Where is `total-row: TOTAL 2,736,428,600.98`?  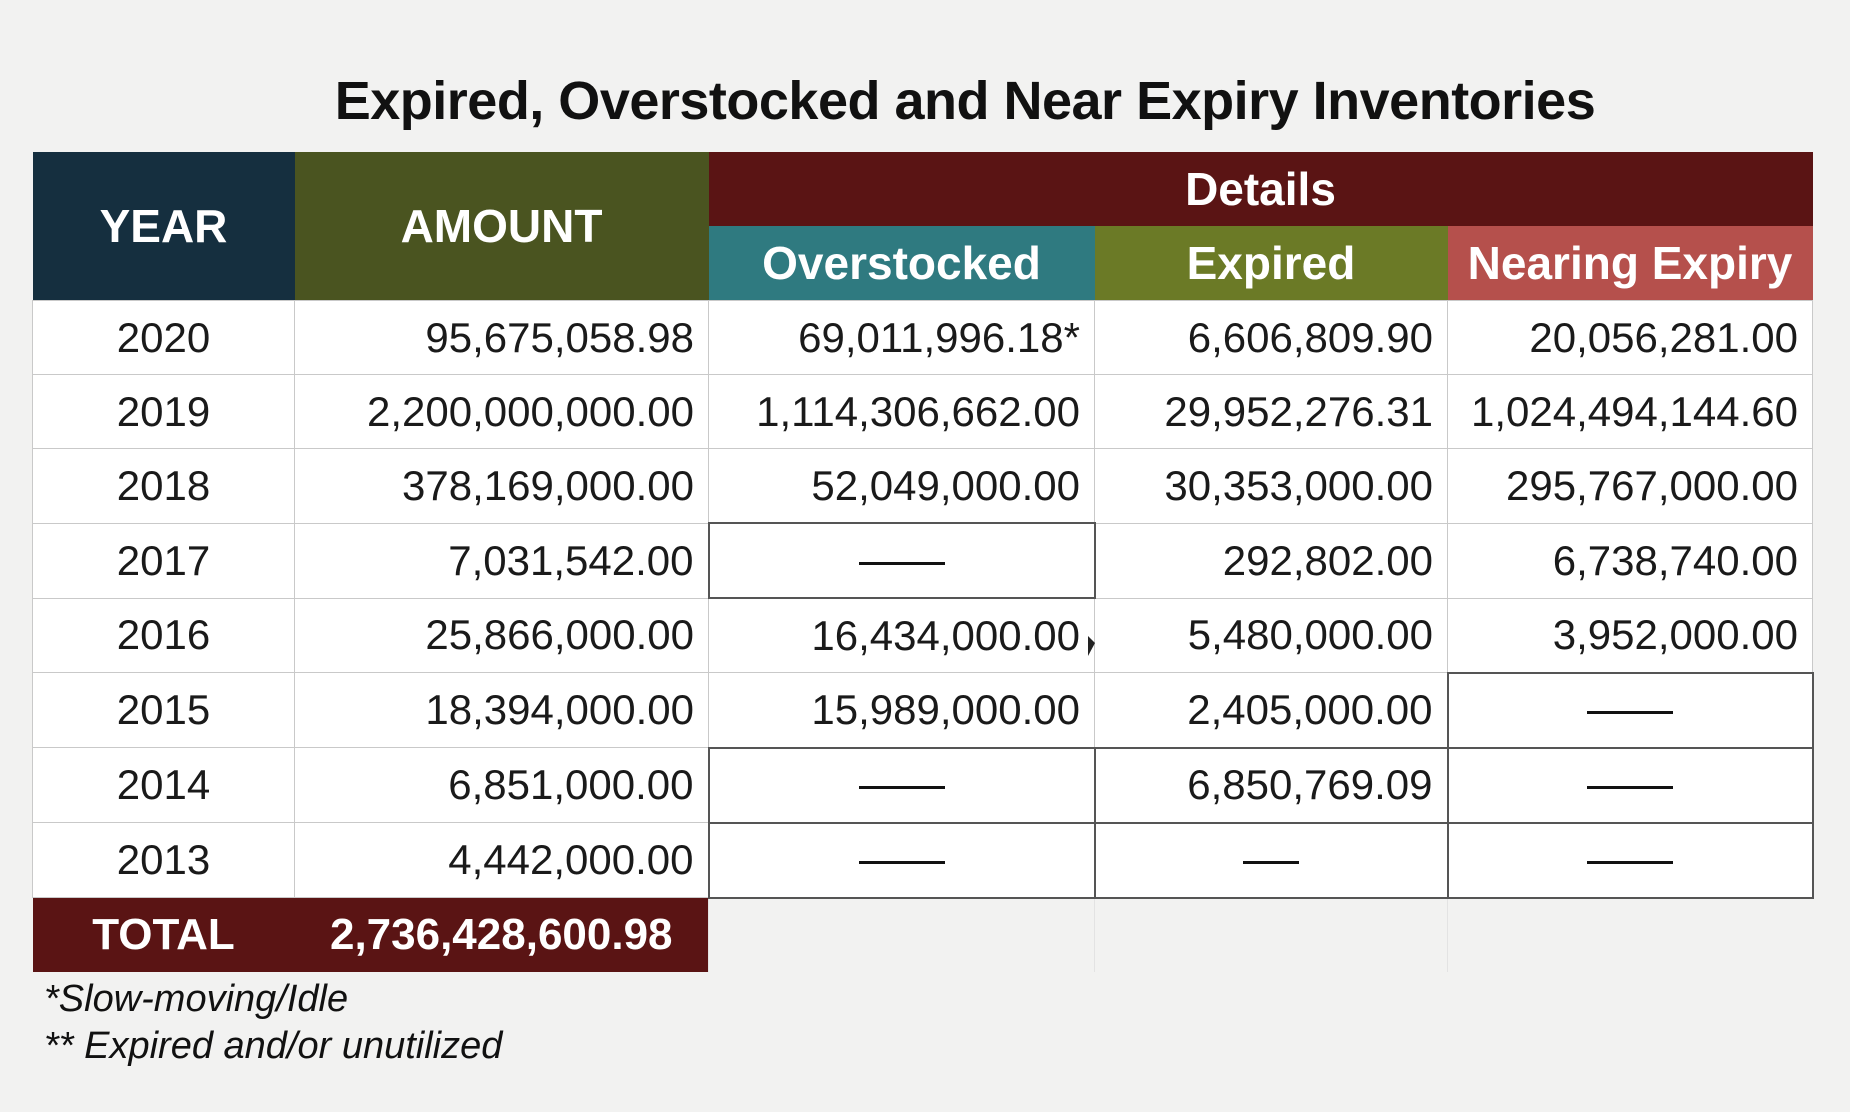
total-row: TOTAL 2,736,428,600.98 is located at coordinates (922, 934).